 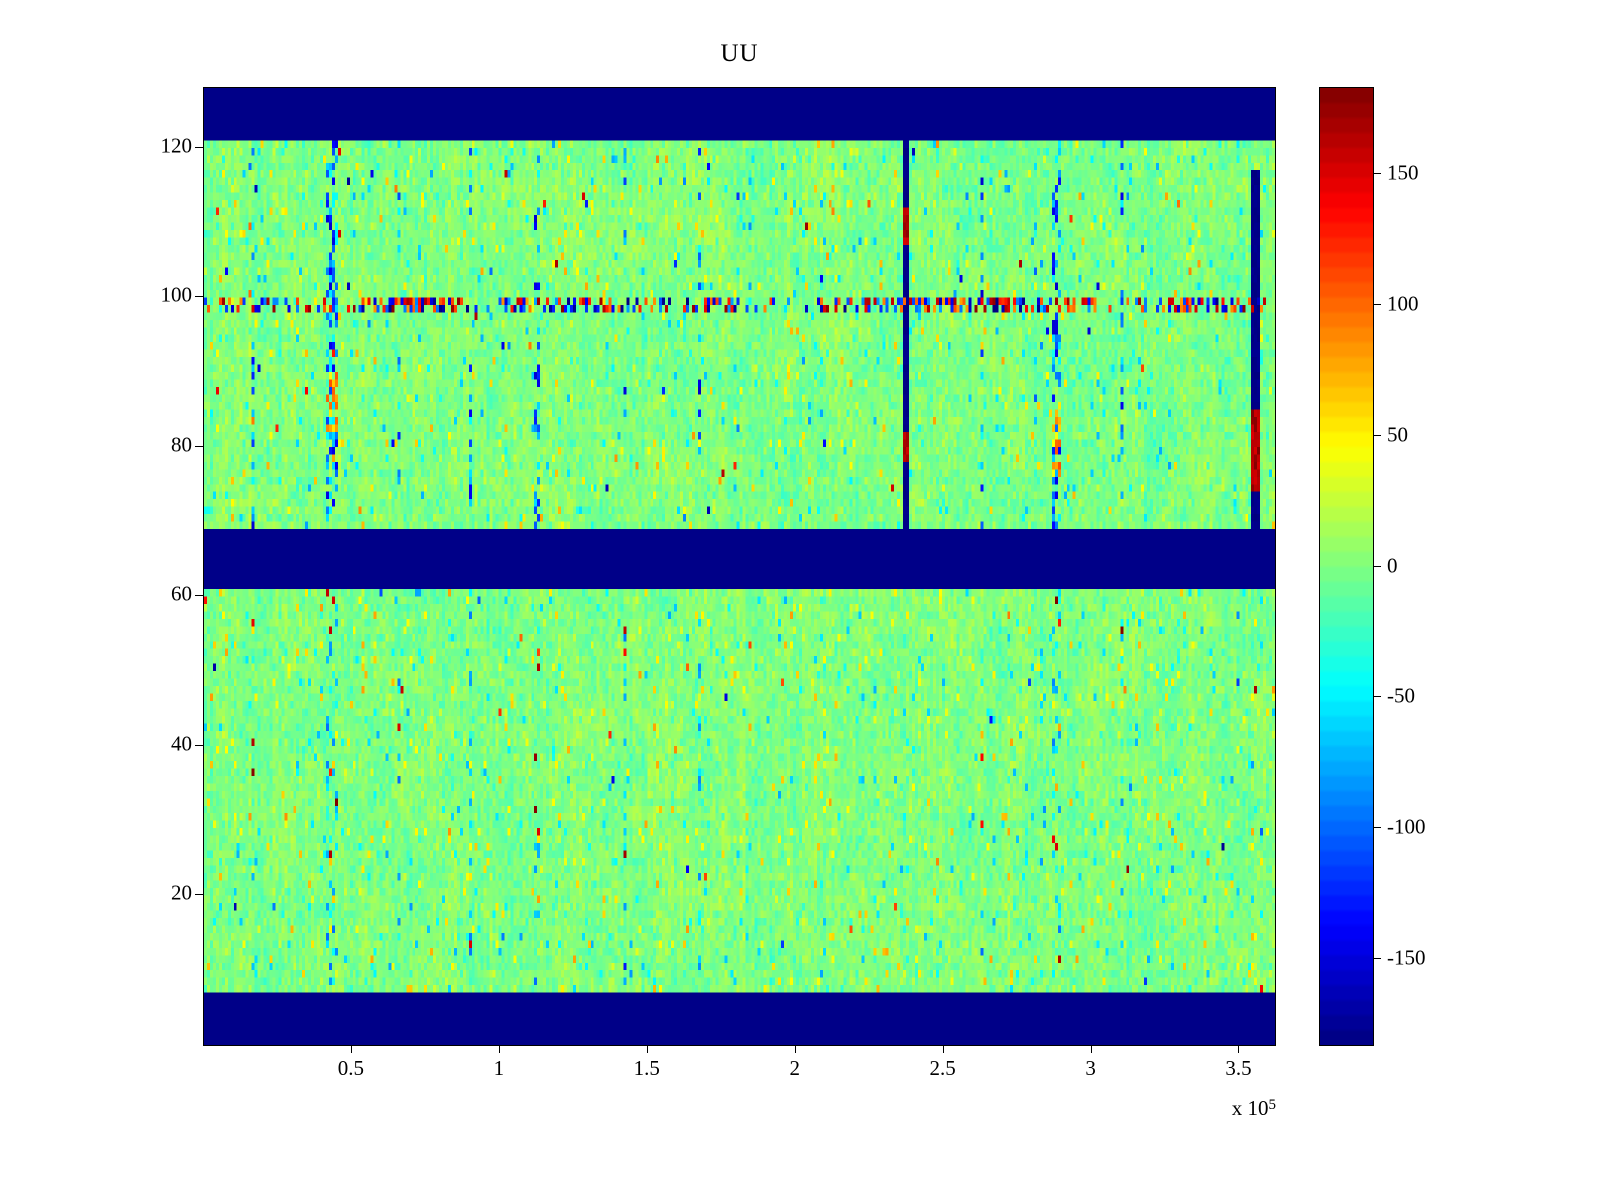 I want to click on colorbar-tick-label: -50, so click(x=1401, y=695).